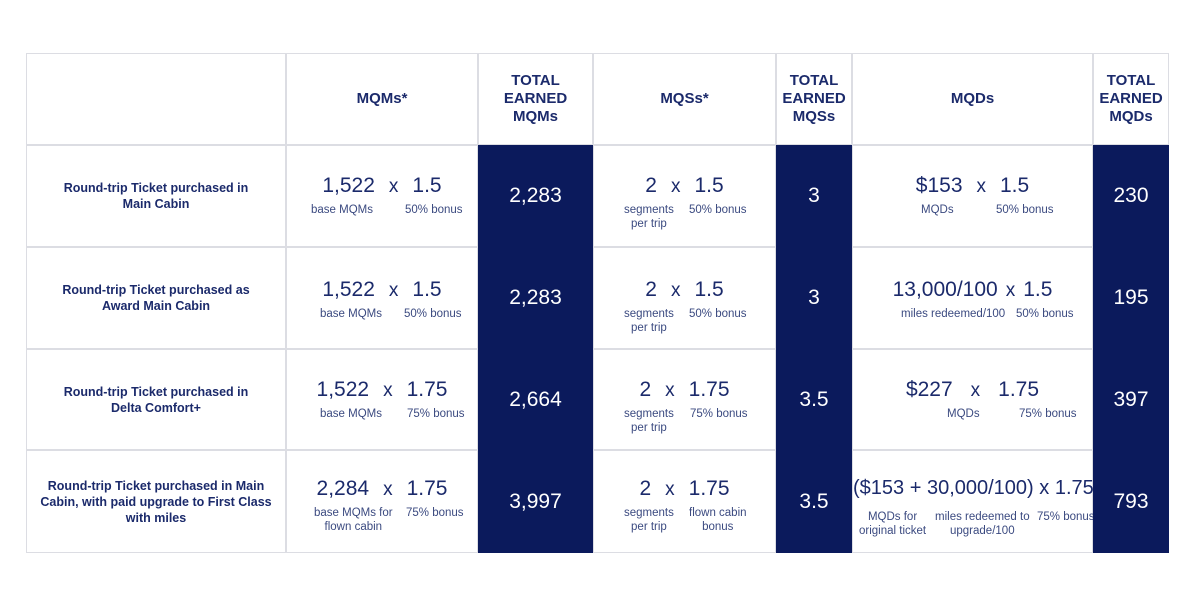 The width and height of the screenshot is (1200, 600). Describe the element at coordinates (1015, 185) in the screenshot. I see `mqd-multiplier: 1.5` at that location.